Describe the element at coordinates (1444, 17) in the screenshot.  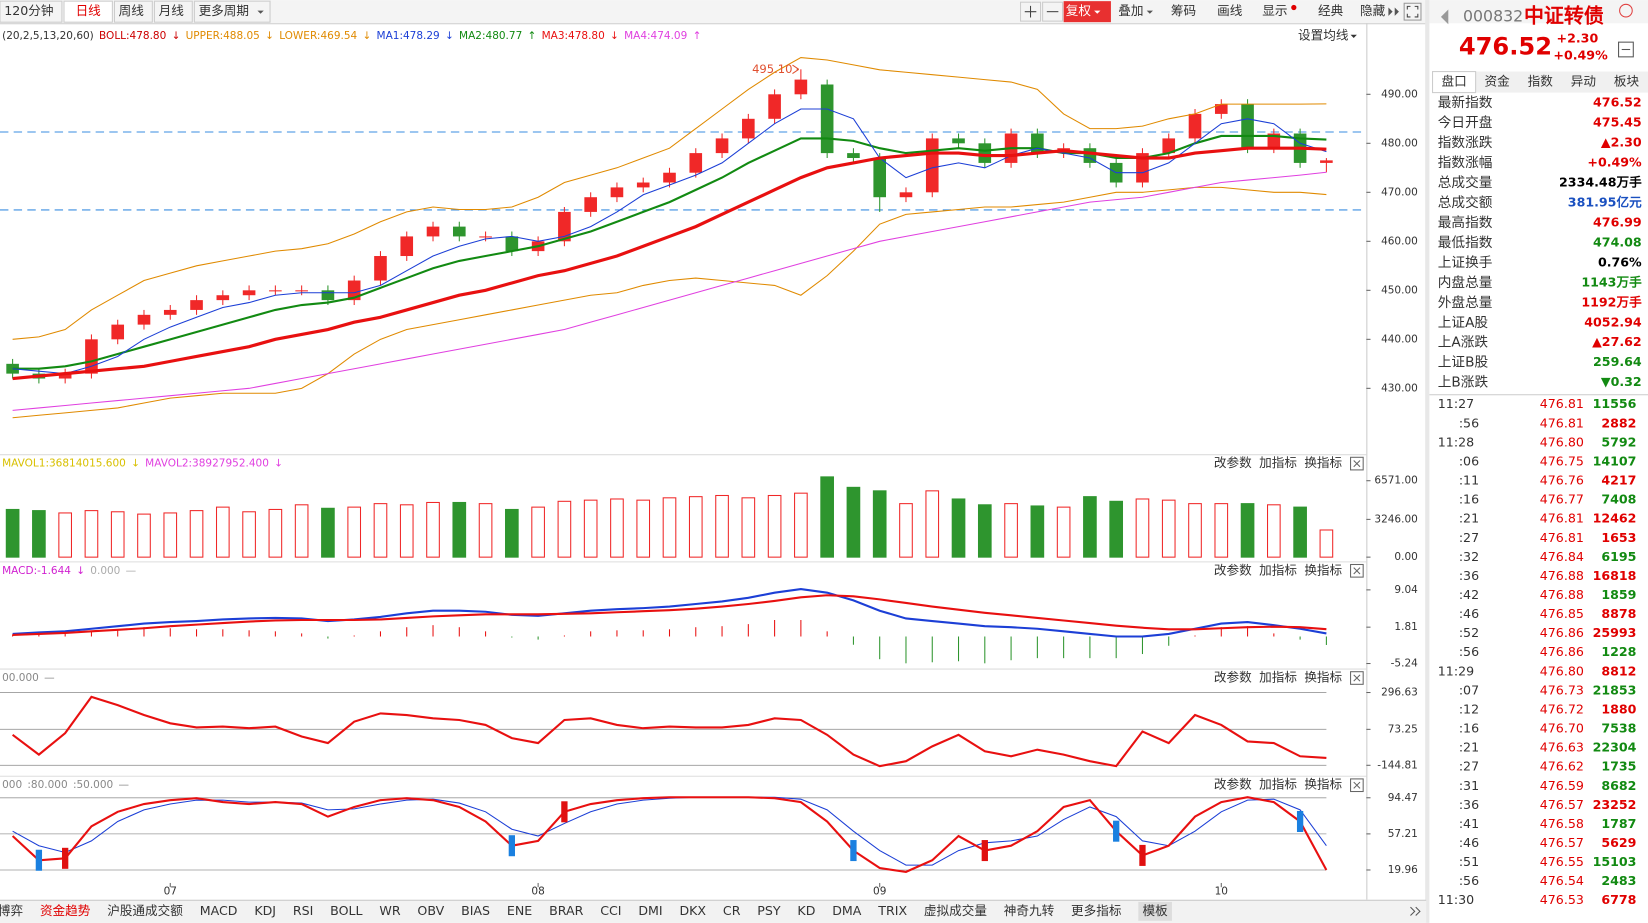
I see `back-icon` at that location.